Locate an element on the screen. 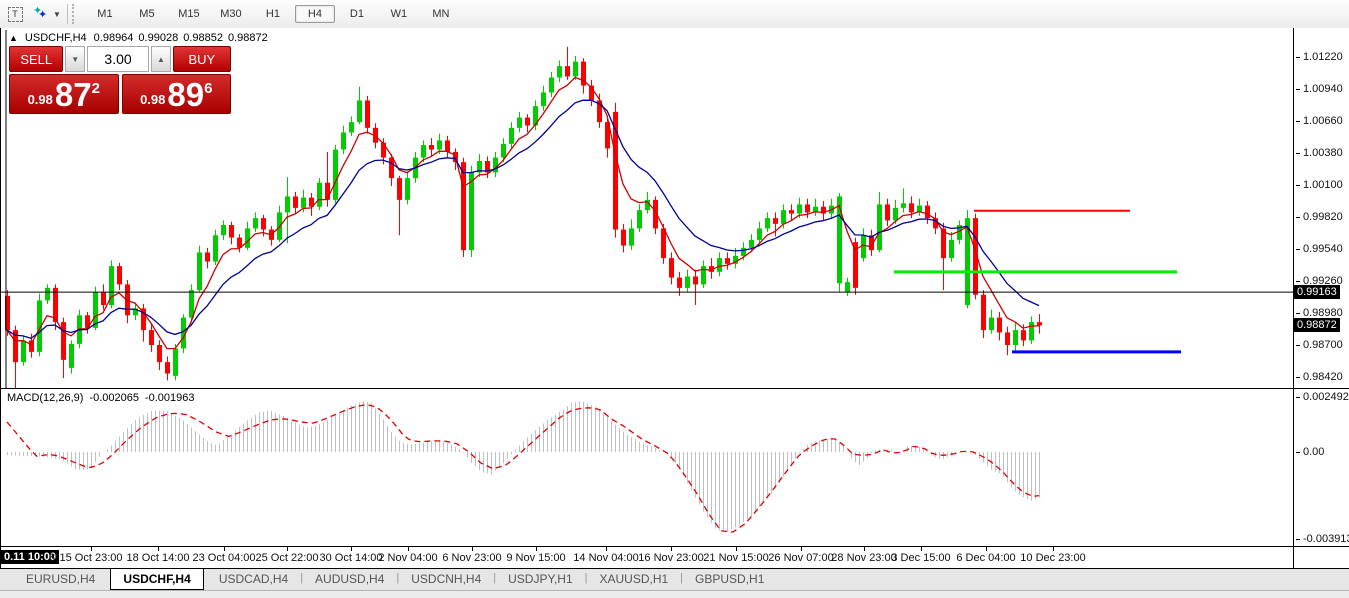  sell-price-prefix: 0.98 is located at coordinates (40, 99).